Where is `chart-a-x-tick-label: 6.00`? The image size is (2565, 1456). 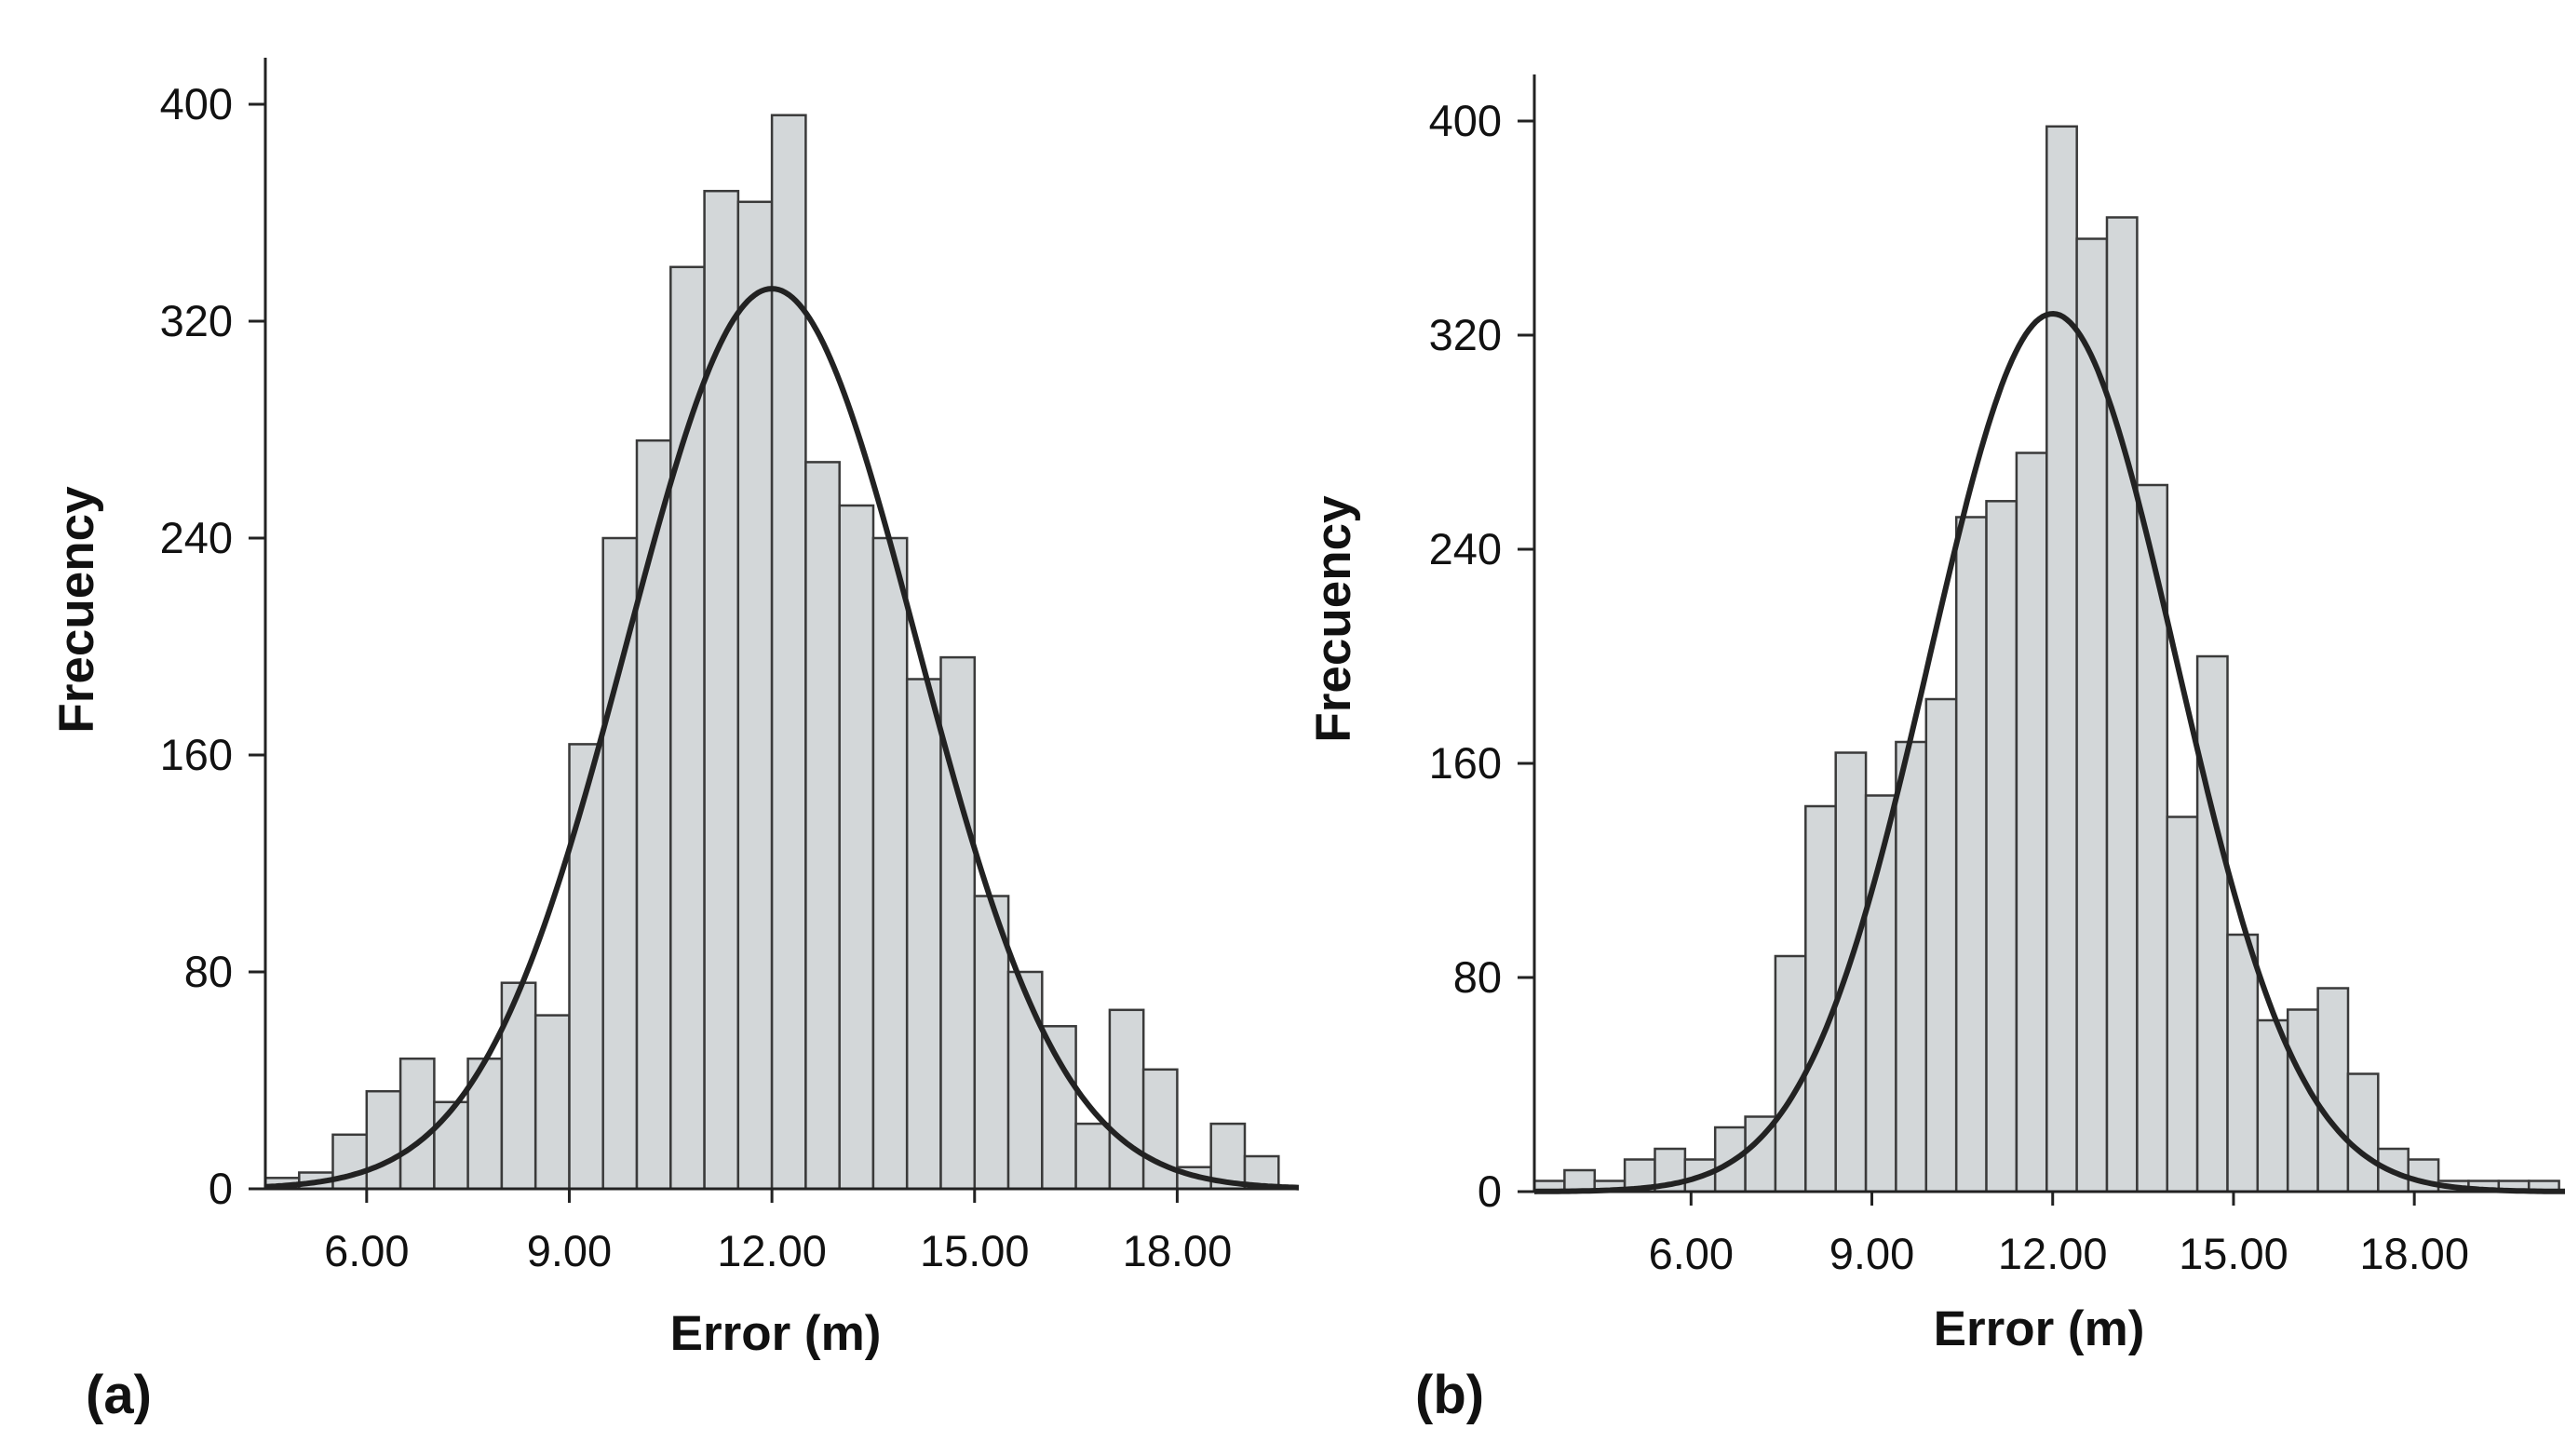
chart-a-x-tick-label: 6.00 is located at coordinates (367, 1250).